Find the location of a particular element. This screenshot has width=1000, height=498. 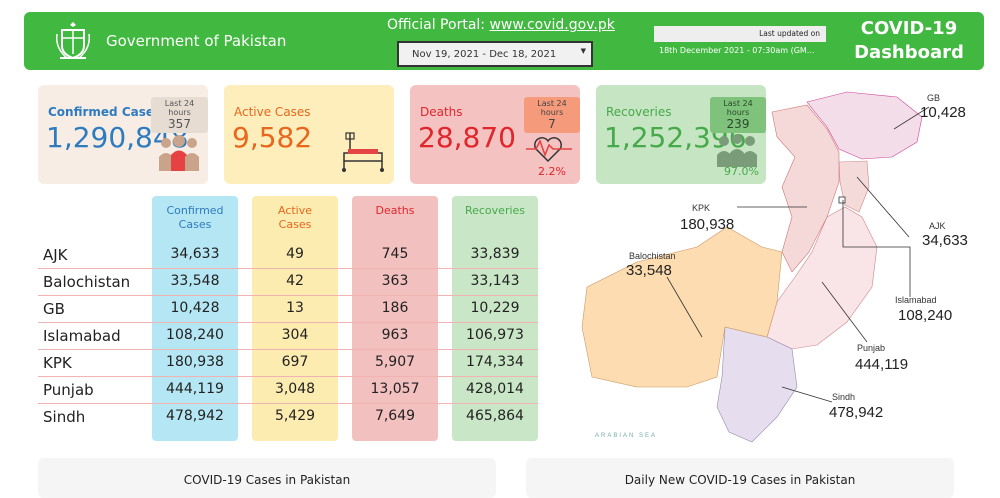

people-icon is located at coordinates (179, 153).